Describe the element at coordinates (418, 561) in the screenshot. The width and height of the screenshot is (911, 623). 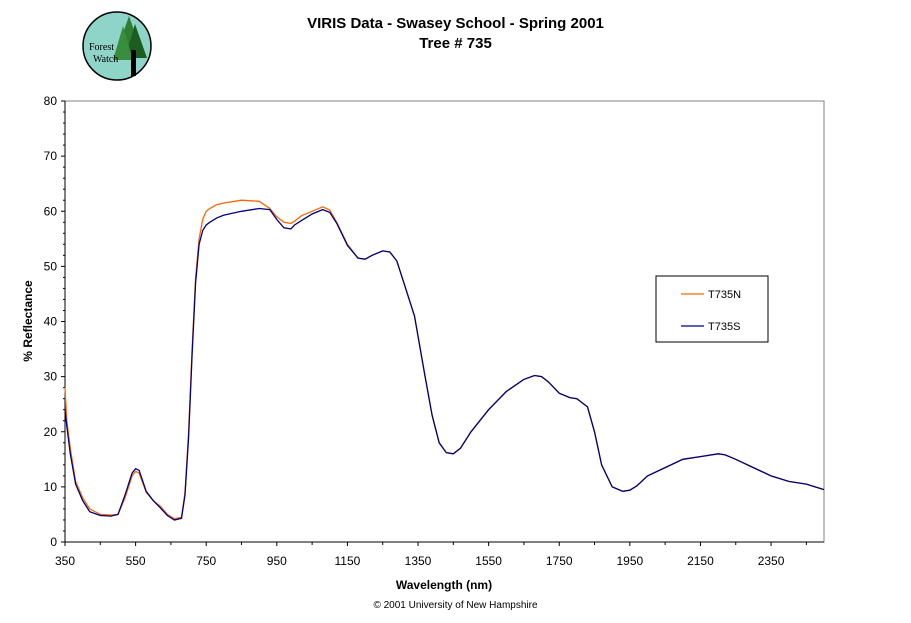
I see `x-tick-label: 1350` at that location.